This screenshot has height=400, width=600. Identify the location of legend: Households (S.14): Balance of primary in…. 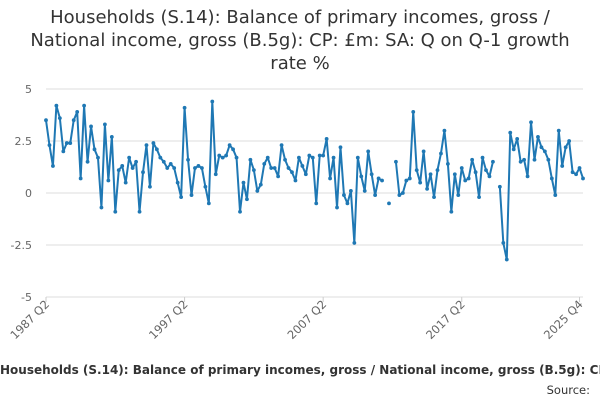
(300, 372).